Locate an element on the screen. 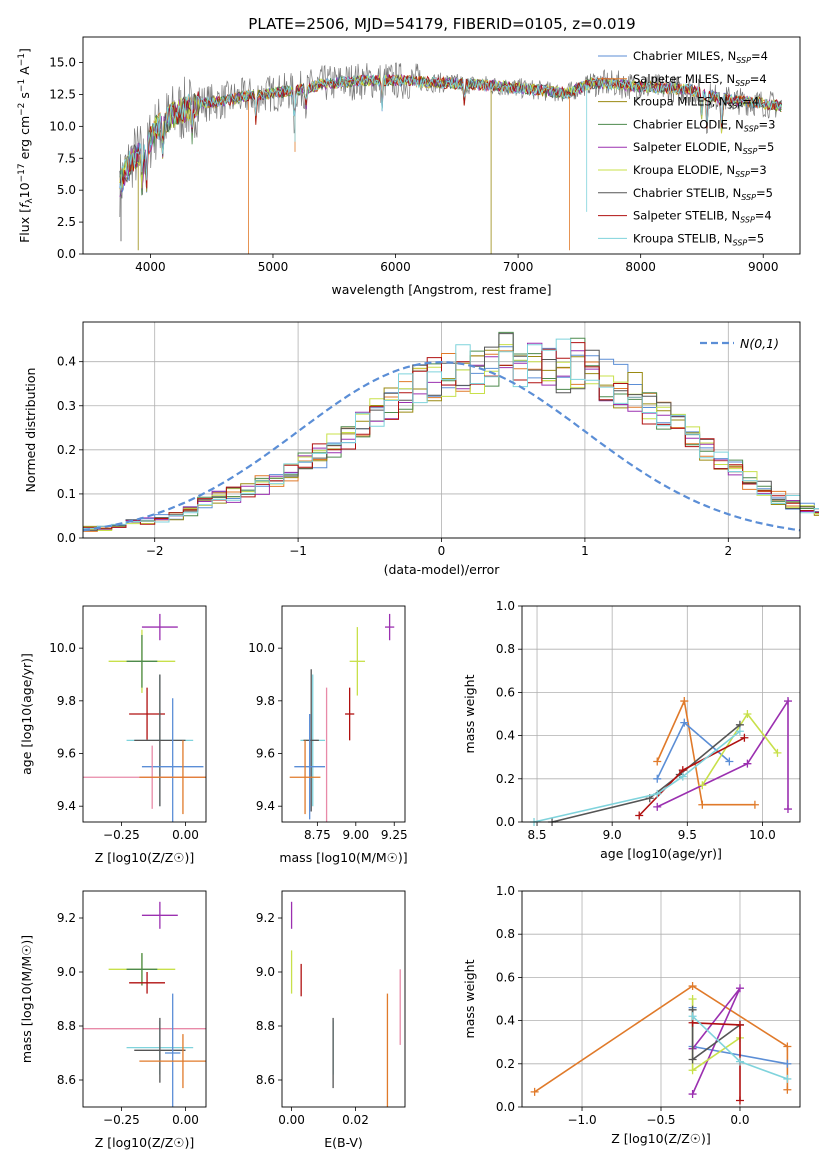 This screenshot has width=819, height=1170. y-tick-label: 7.5 is located at coordinates (66, 158).